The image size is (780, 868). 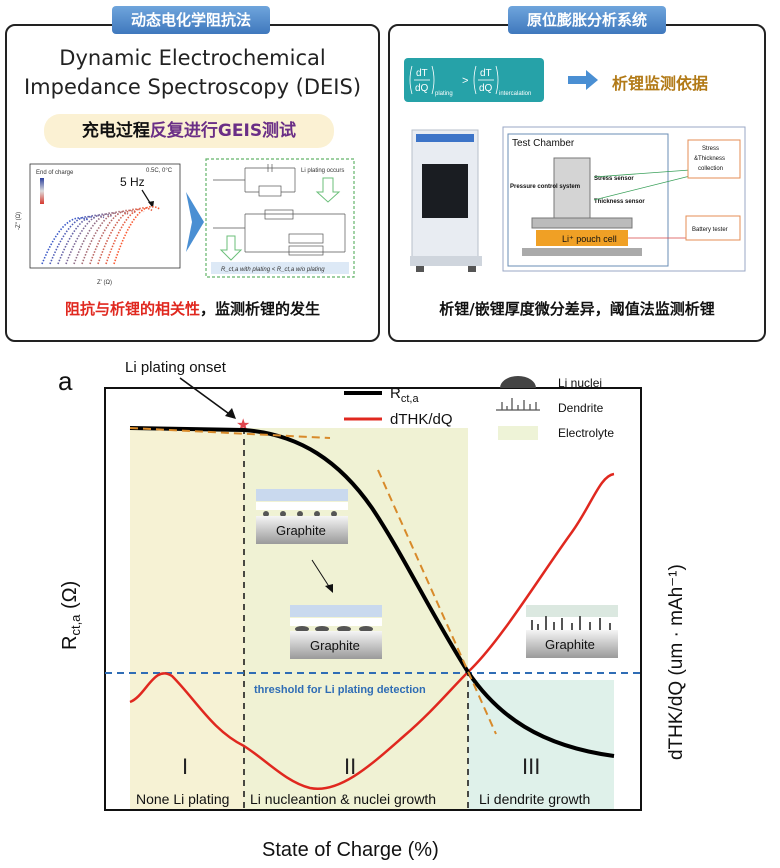 I want to click on box2-label: Battery tester, so click(x=710, y=230).